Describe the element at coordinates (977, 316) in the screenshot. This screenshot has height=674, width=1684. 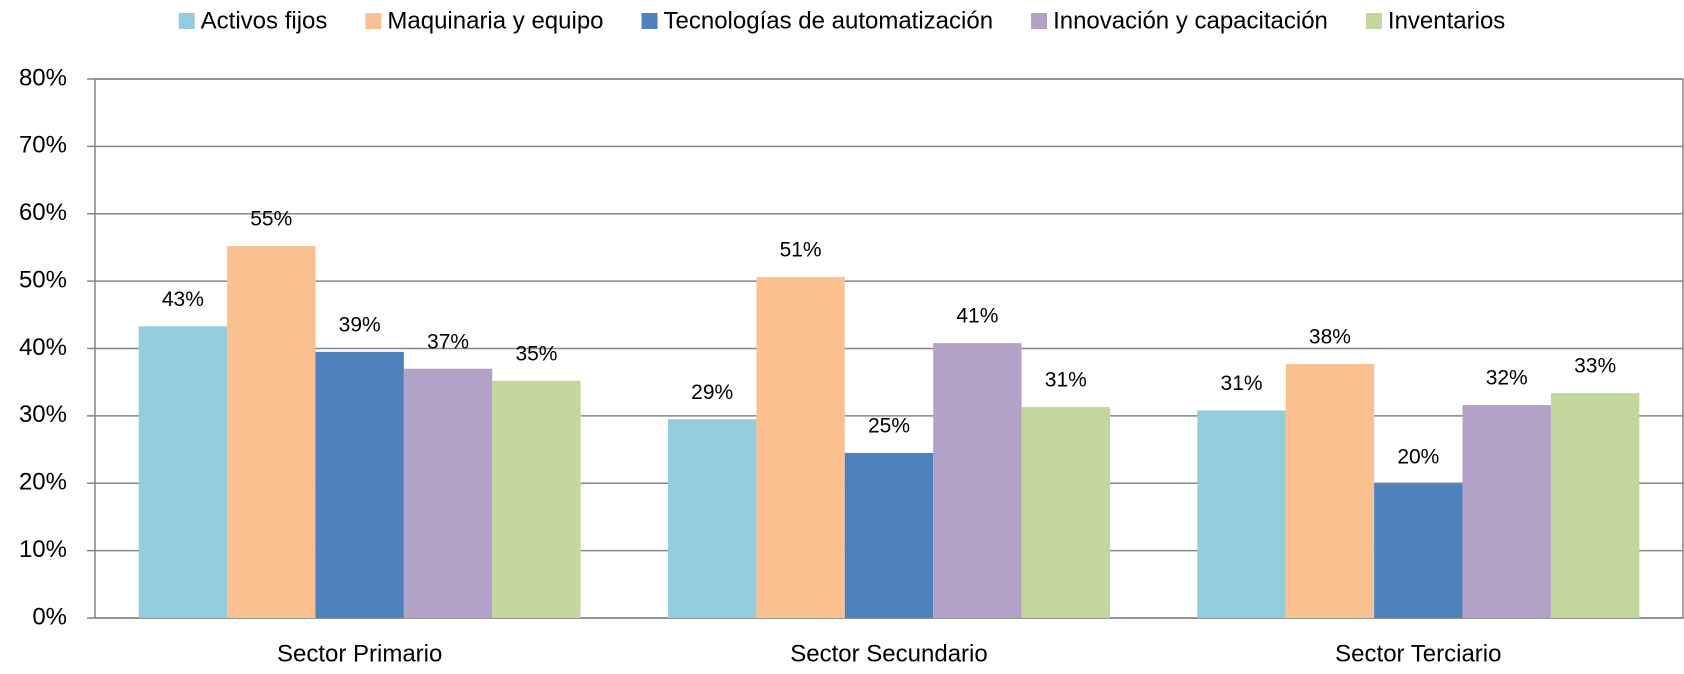
I see `value-label: 41%` at that location.